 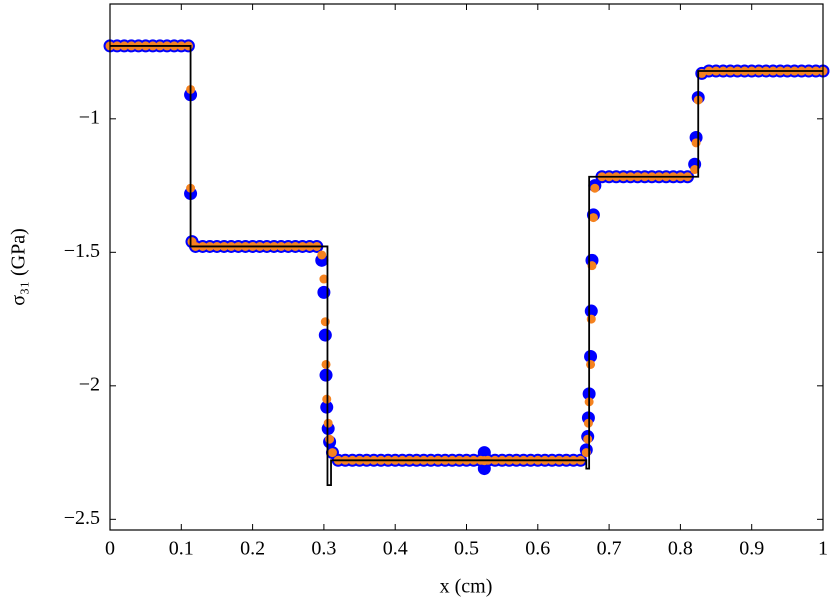 I want to click on x-tick-label: 0.5, so click(x=466, y=549).